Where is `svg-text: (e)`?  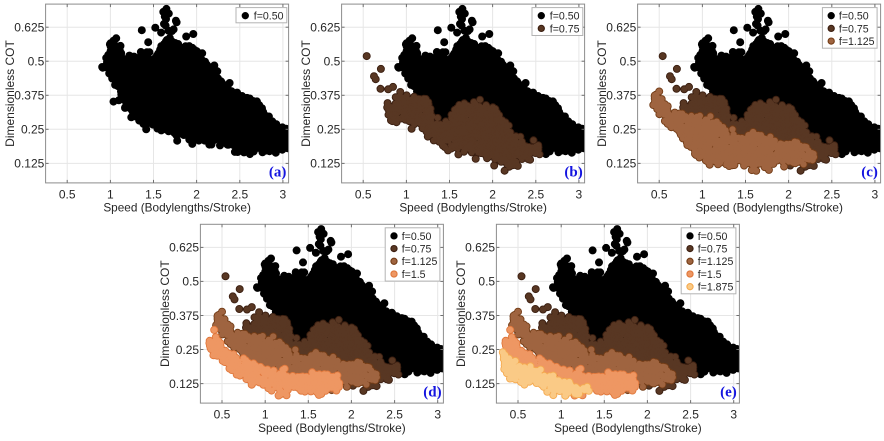
svg-text: (e) is located at coordinates (728, 393).